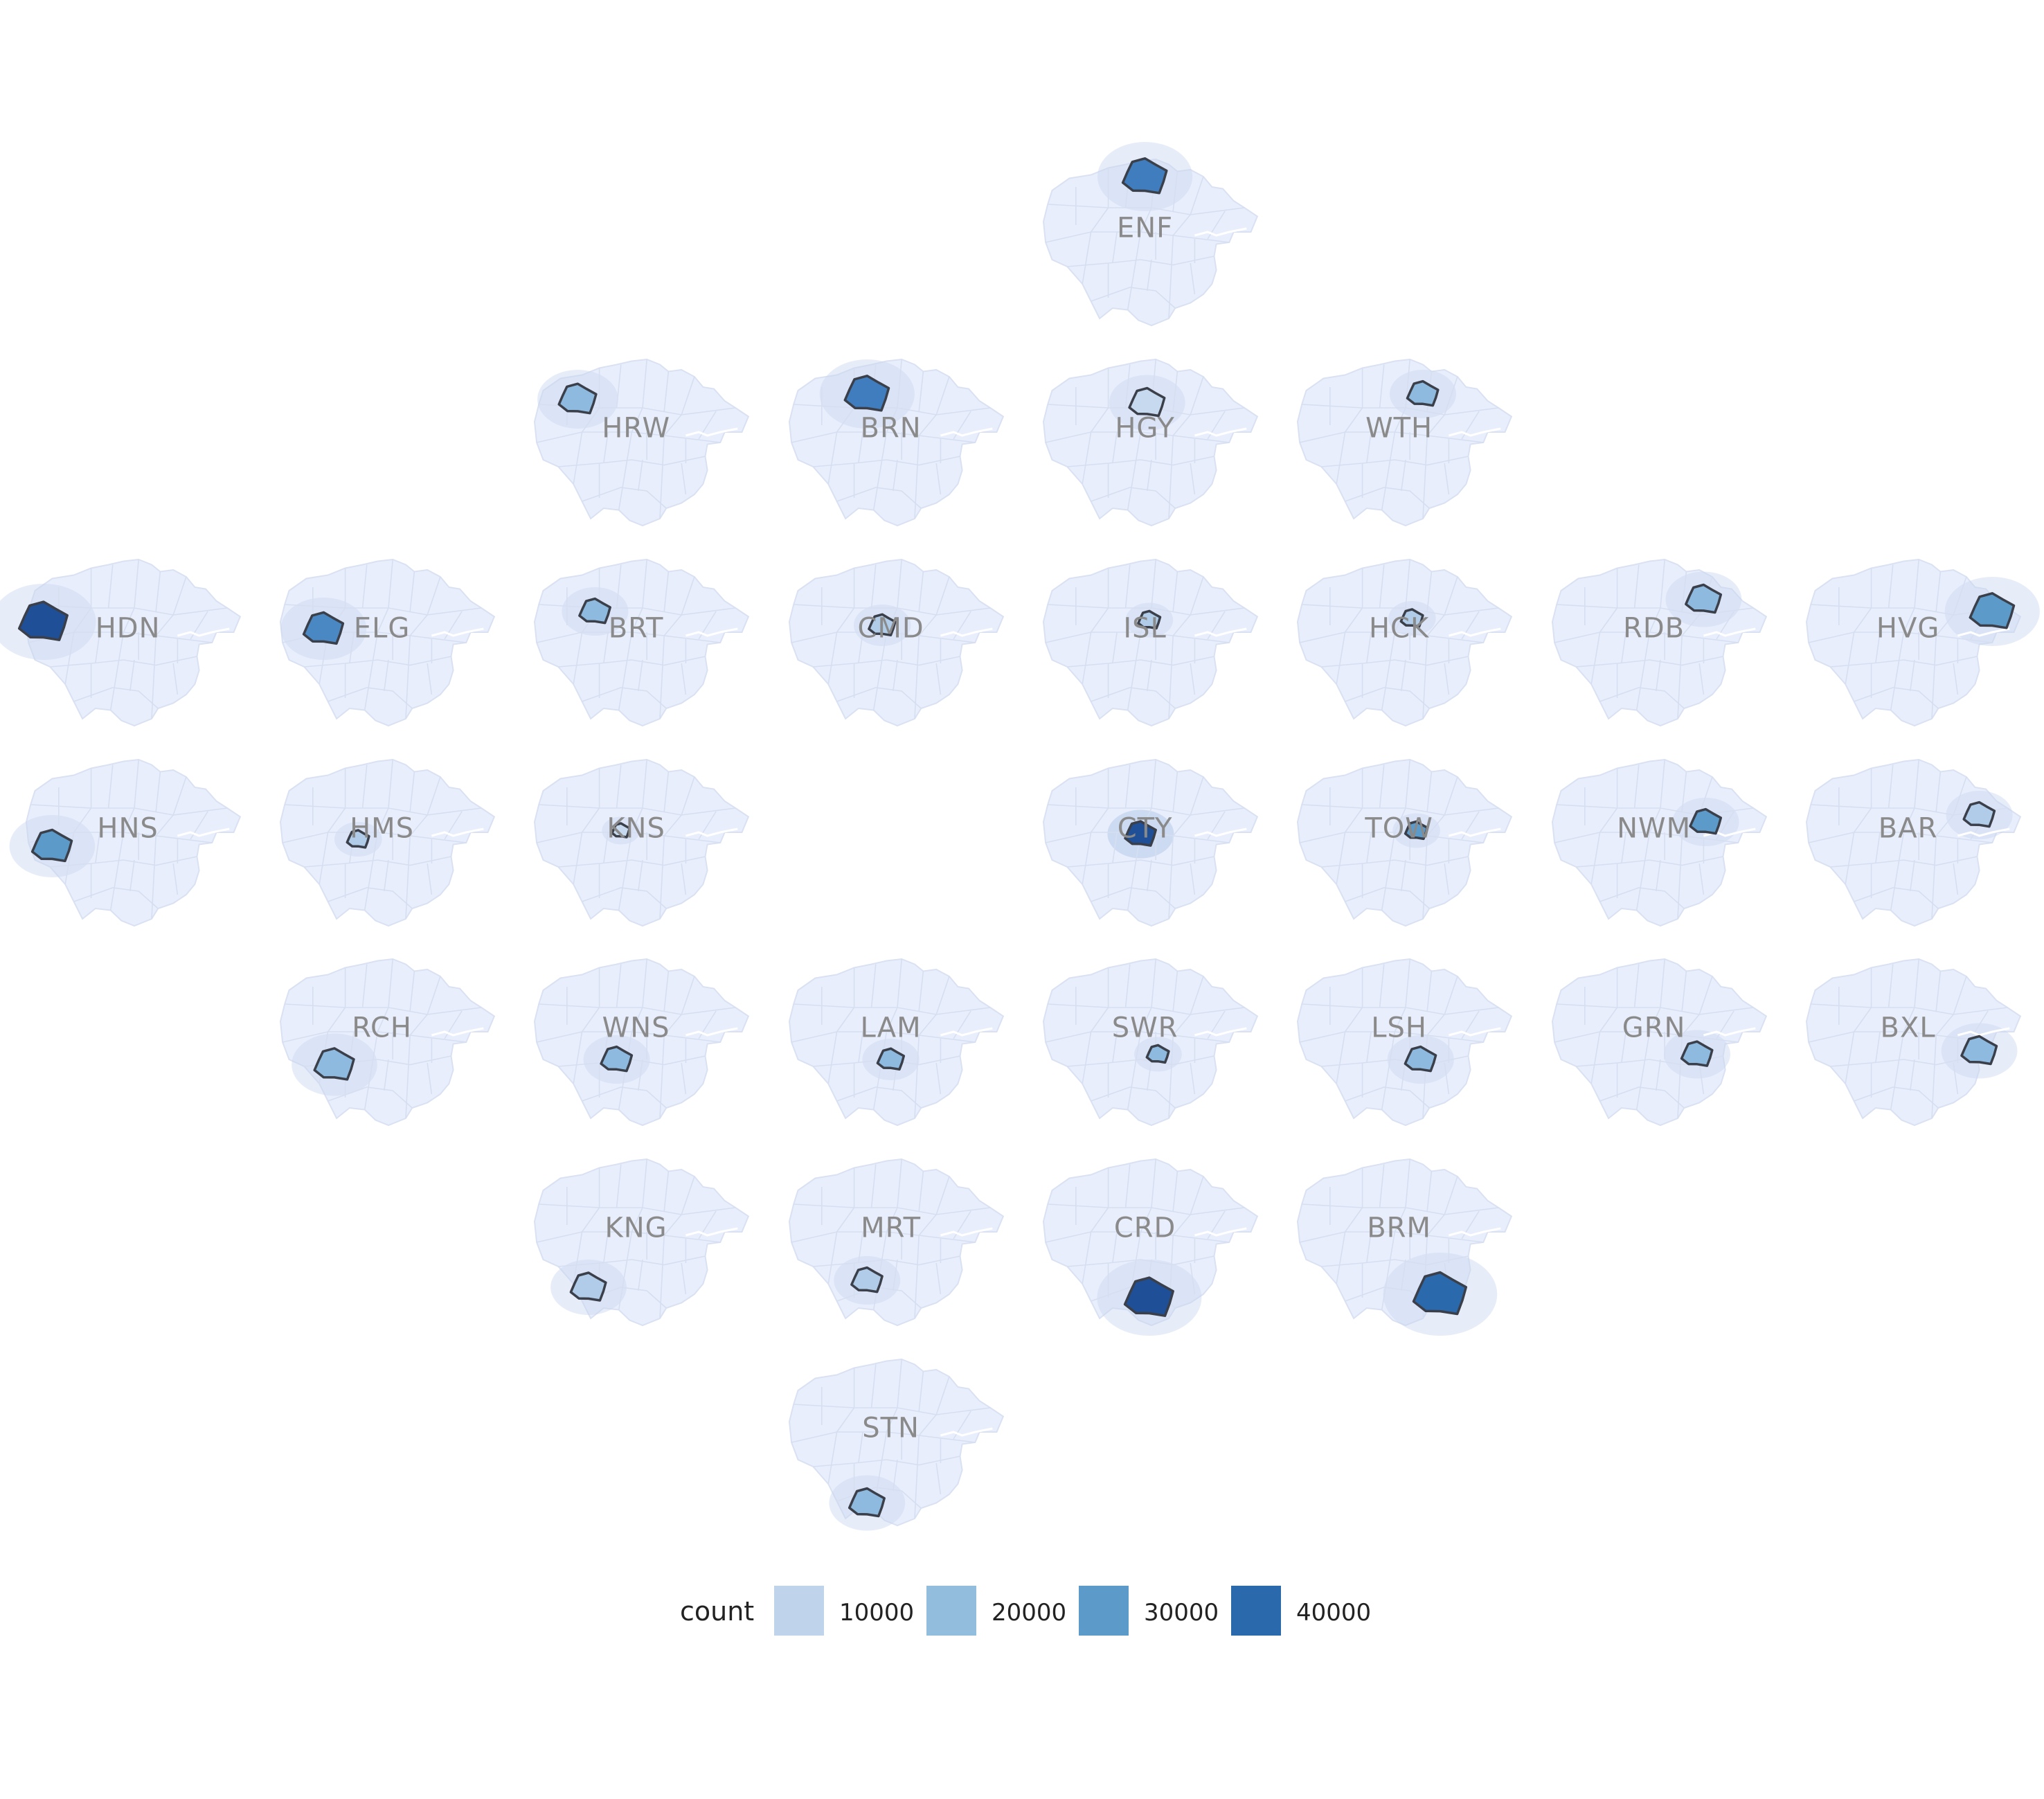 Image resolution: width=2044 pixels, height=1799 pixels. I want to click on highlighted-borough-mrt, so click(867, 1280).